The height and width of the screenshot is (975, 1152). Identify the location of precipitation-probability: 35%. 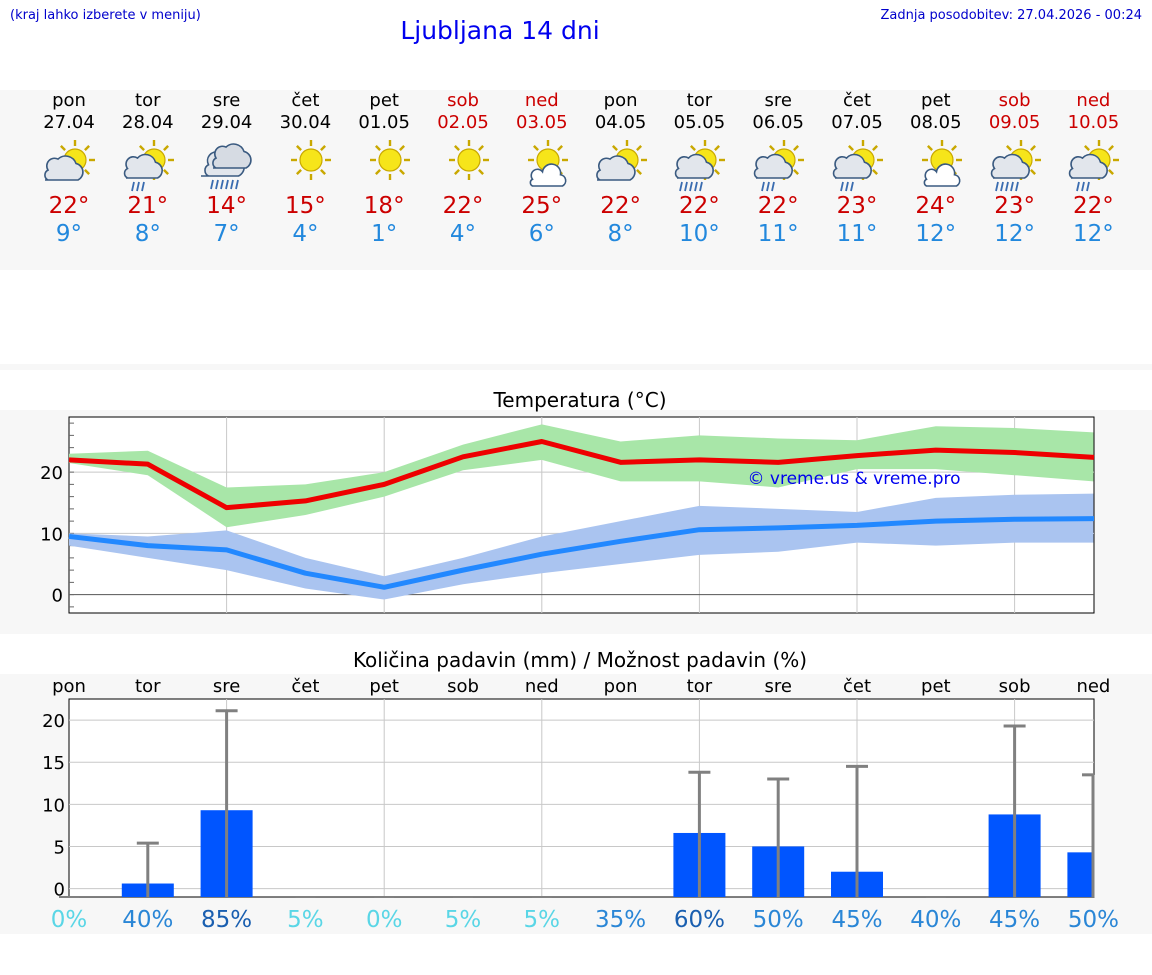
(620, 920).